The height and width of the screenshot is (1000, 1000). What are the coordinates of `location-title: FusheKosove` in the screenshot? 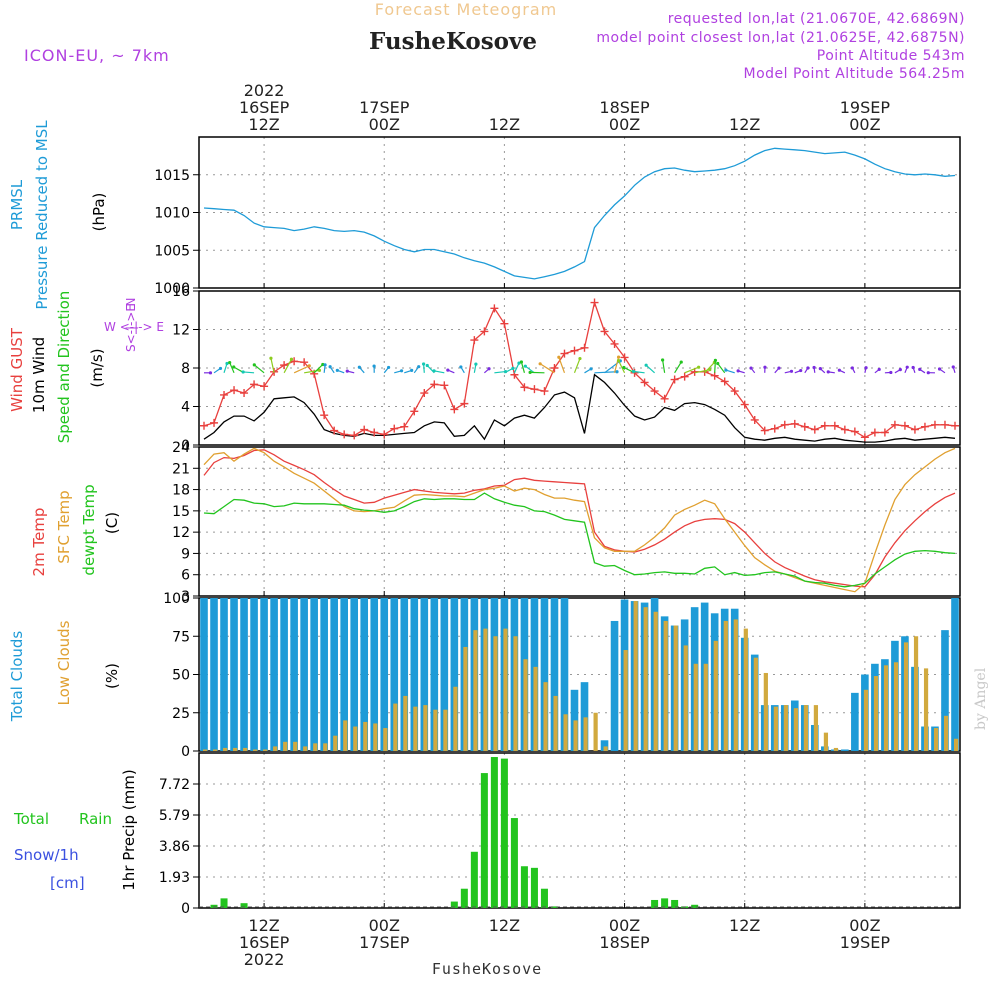 It's located at (453, 41).